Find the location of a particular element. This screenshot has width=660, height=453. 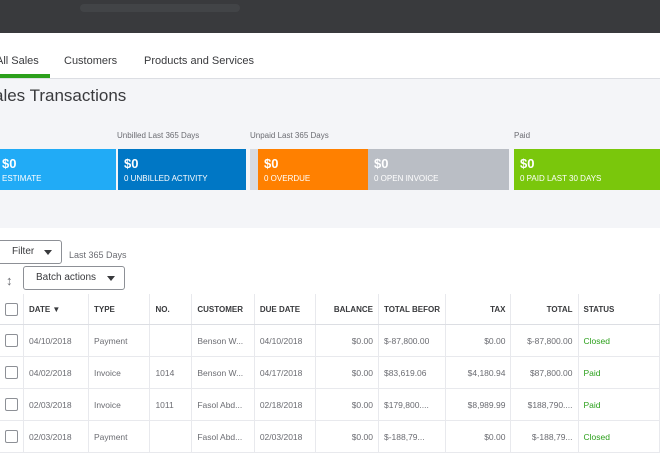

top-bar-decoration is located at coordinates (160, 8).